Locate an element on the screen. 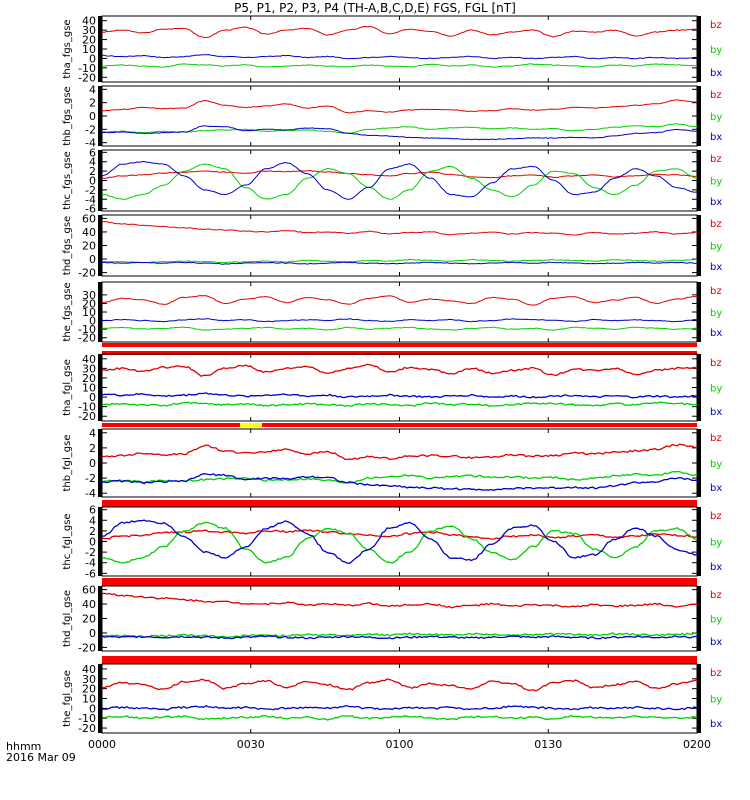 Image resolution: width=750 pixels, height=800 pixels. panel-y-label: thd_fgs_gse is located at coordinates (67, 245).